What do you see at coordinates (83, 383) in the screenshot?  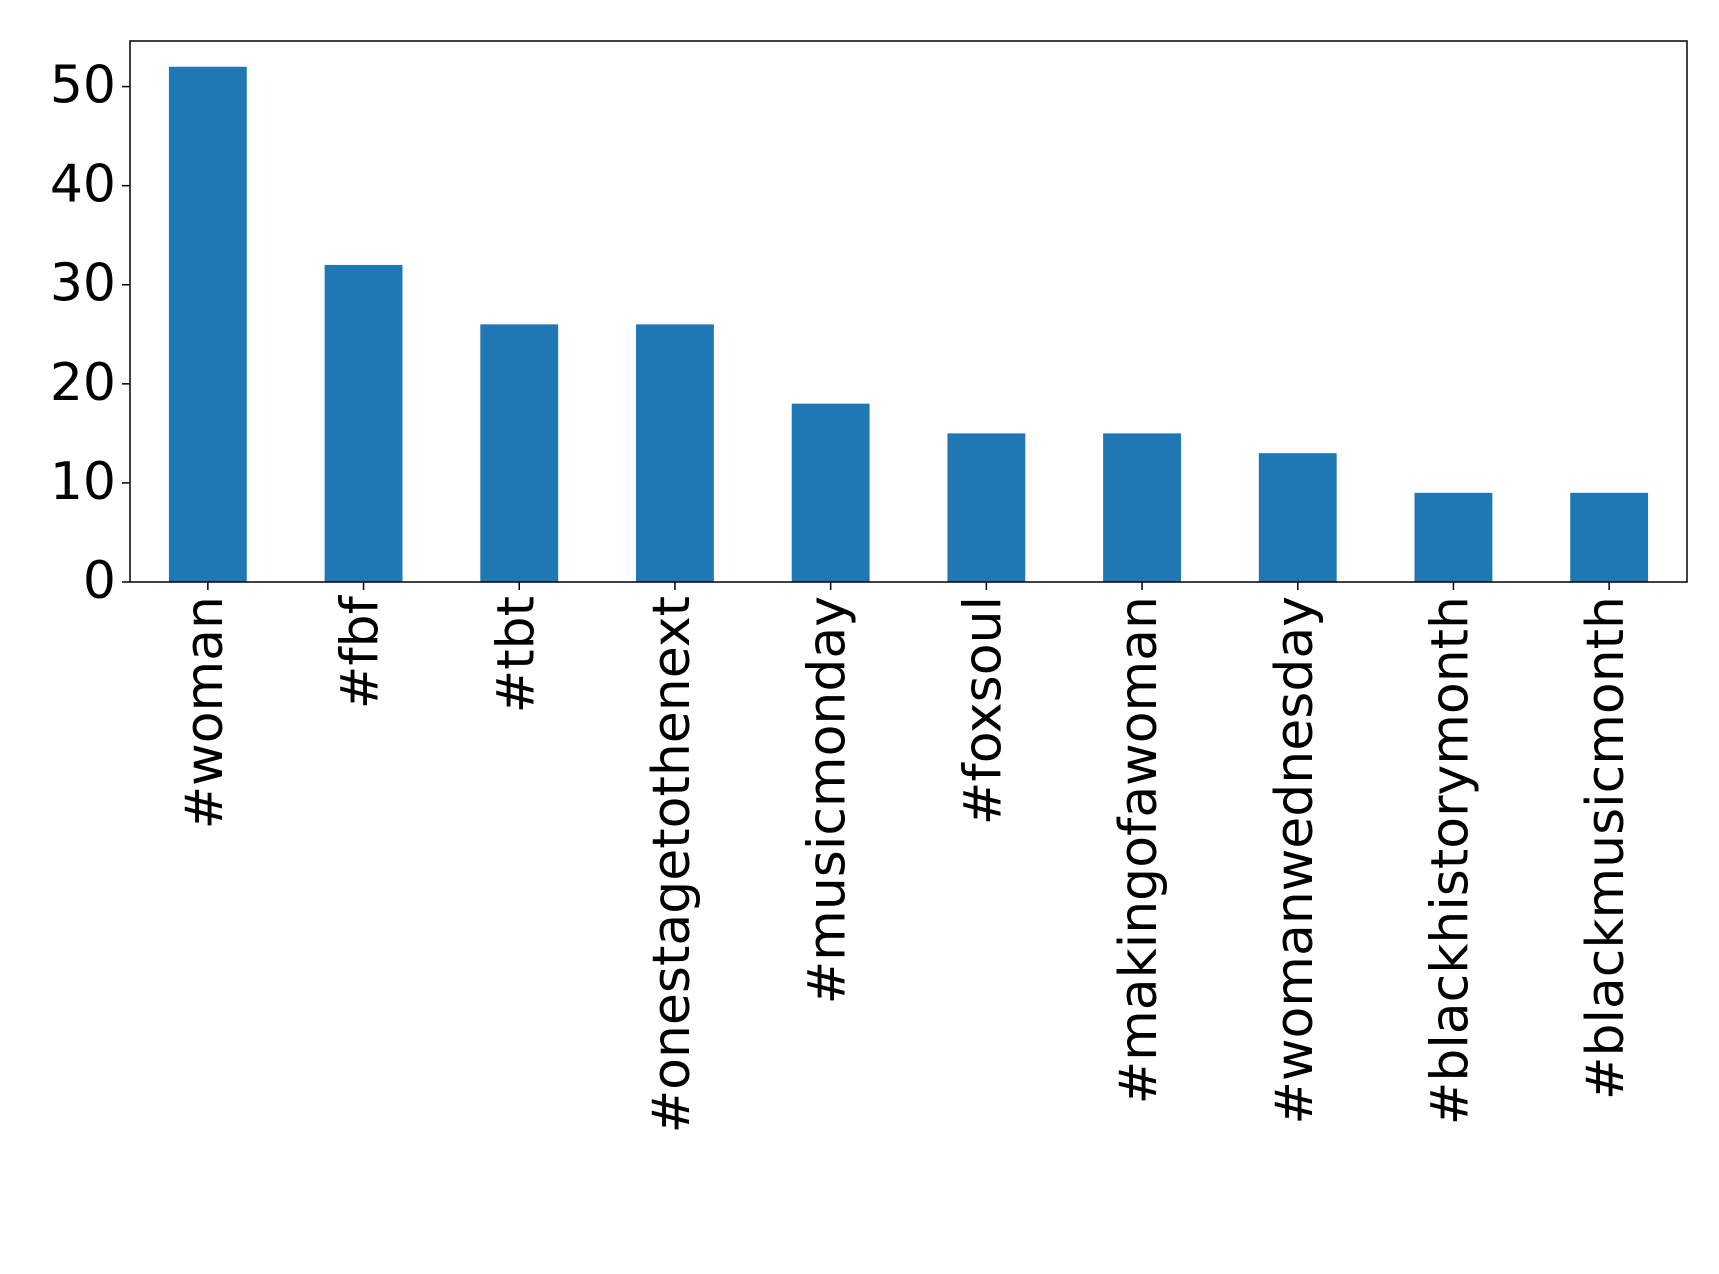 I see `y-tick-label: 20` at bounding box center [83, 383].